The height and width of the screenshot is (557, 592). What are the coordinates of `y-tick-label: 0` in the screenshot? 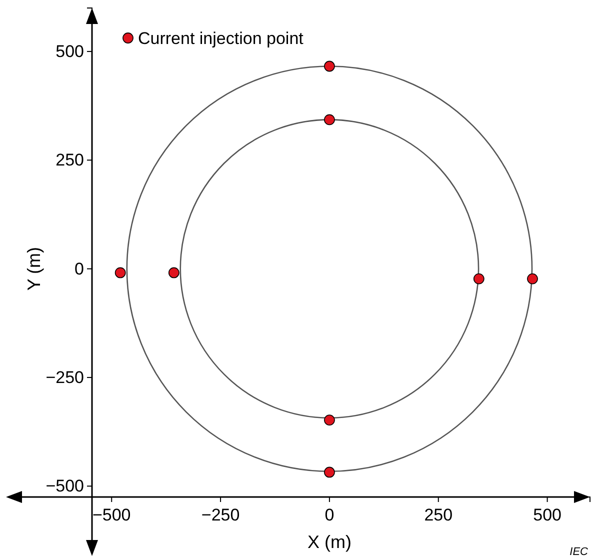 It's located at (79, 268).